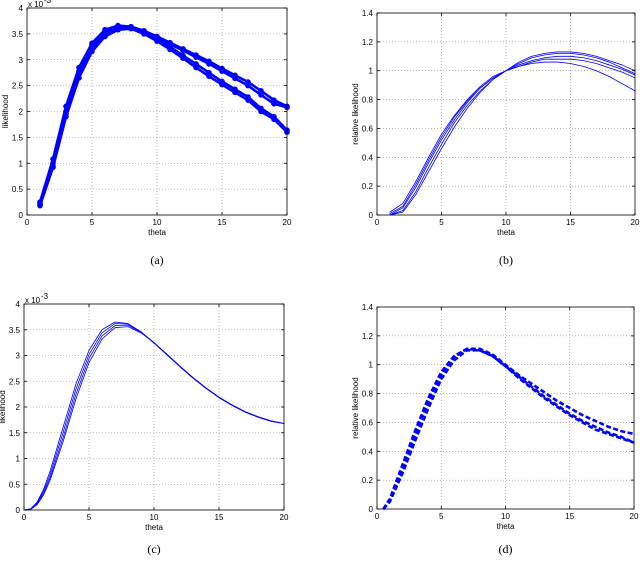 Image resolution: width=640 pixels, height=564 pixels. I want to click on y-tick-label: 4, so click(18, 304).